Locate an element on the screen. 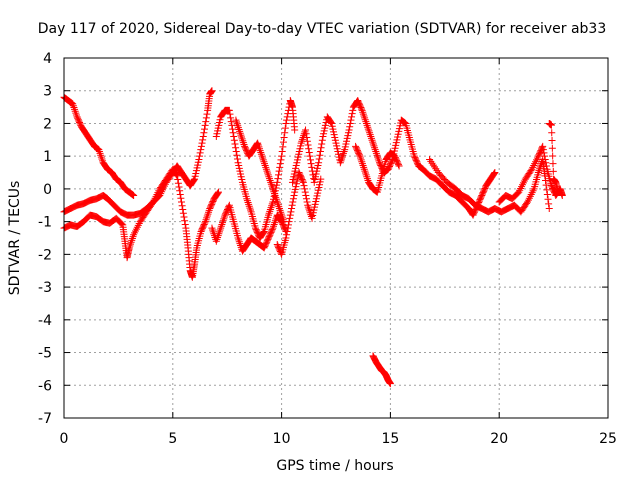  y-tick-label: 1 is located at coordinates (47, 157).